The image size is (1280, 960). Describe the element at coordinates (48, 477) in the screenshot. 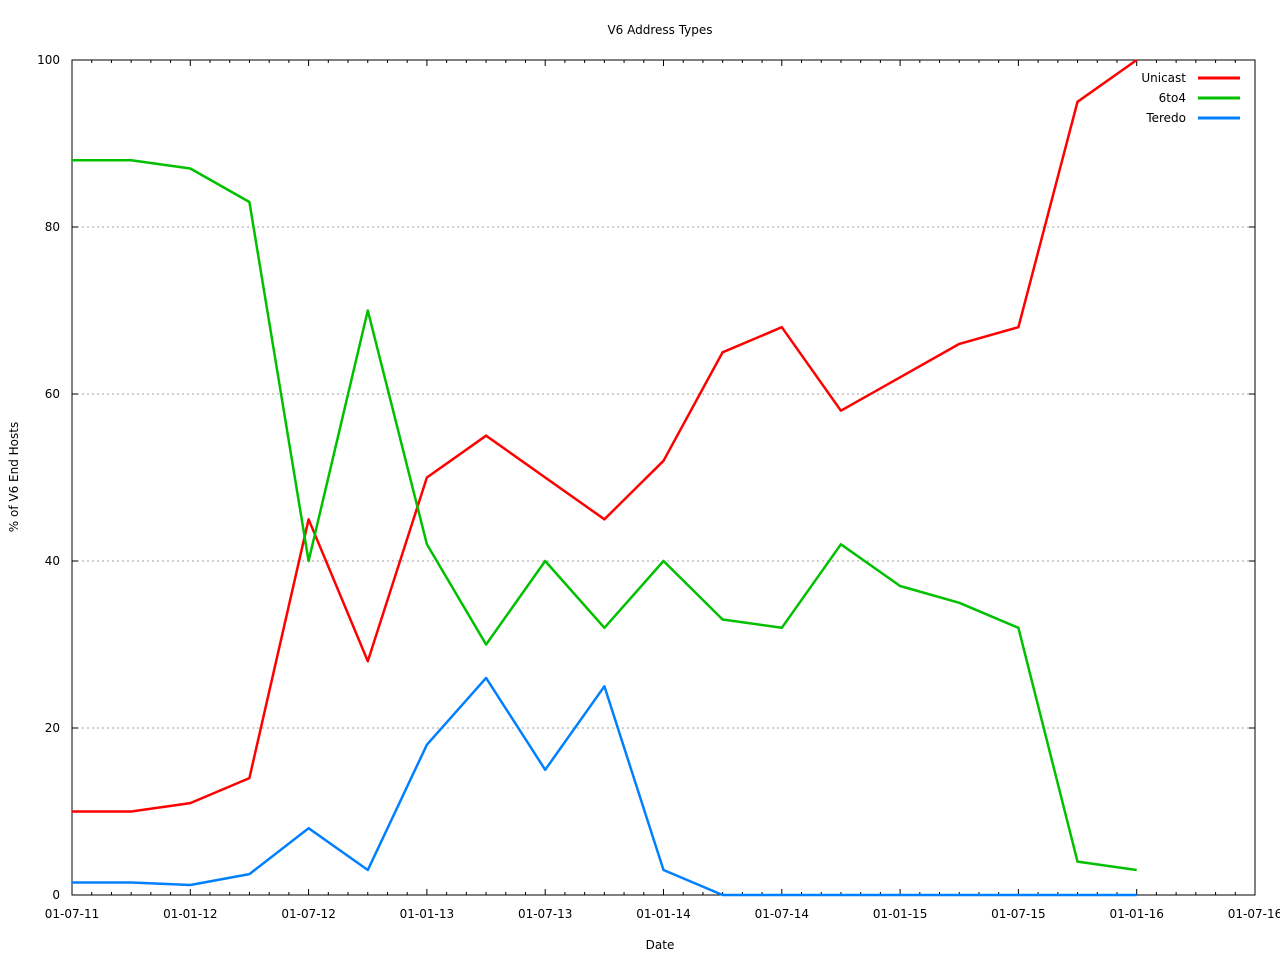

I see `y-tick-labels: 0 20 40 60 80 100` at that location.